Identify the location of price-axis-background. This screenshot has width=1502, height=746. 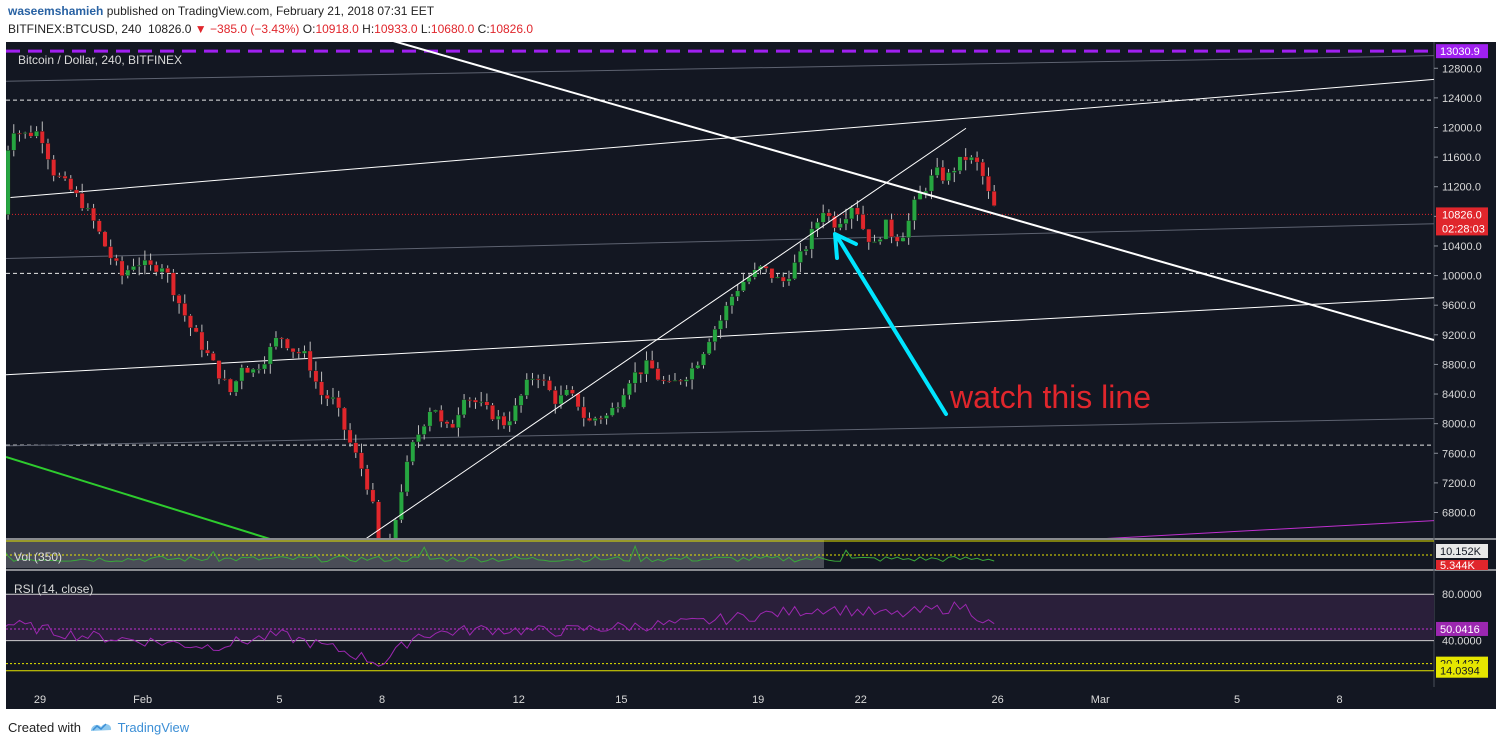
(1465, 364).